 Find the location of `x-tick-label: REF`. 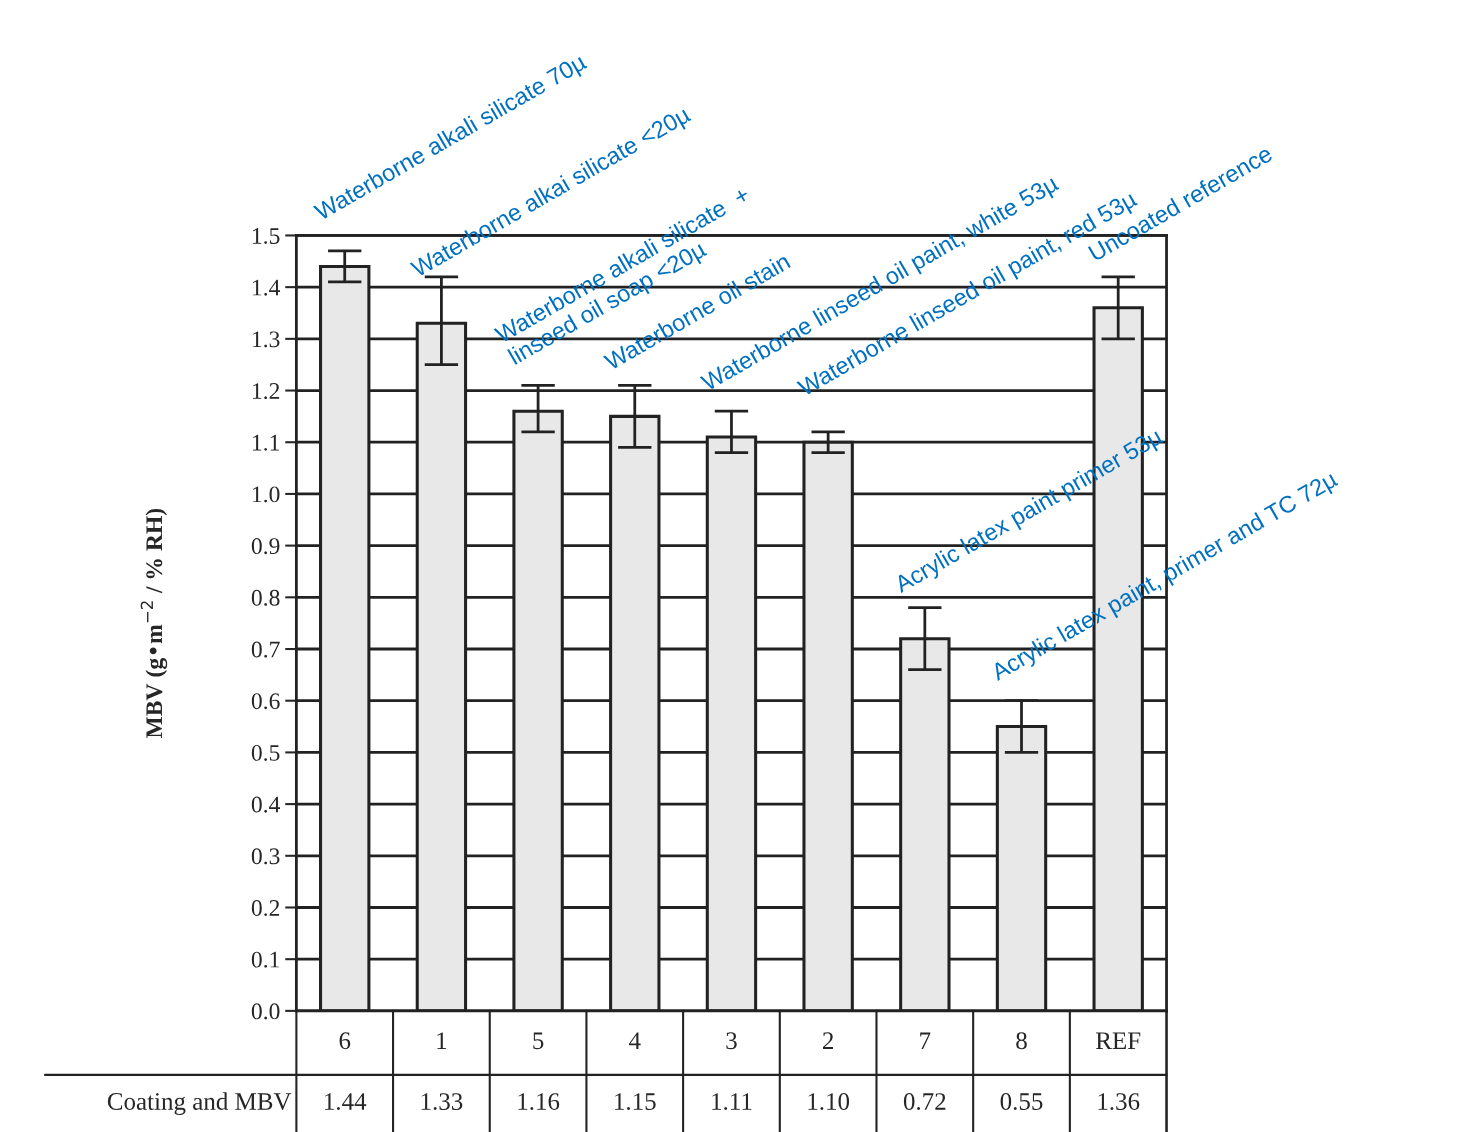

x-tick-label: REF is located at coordinates (1118, 1040).